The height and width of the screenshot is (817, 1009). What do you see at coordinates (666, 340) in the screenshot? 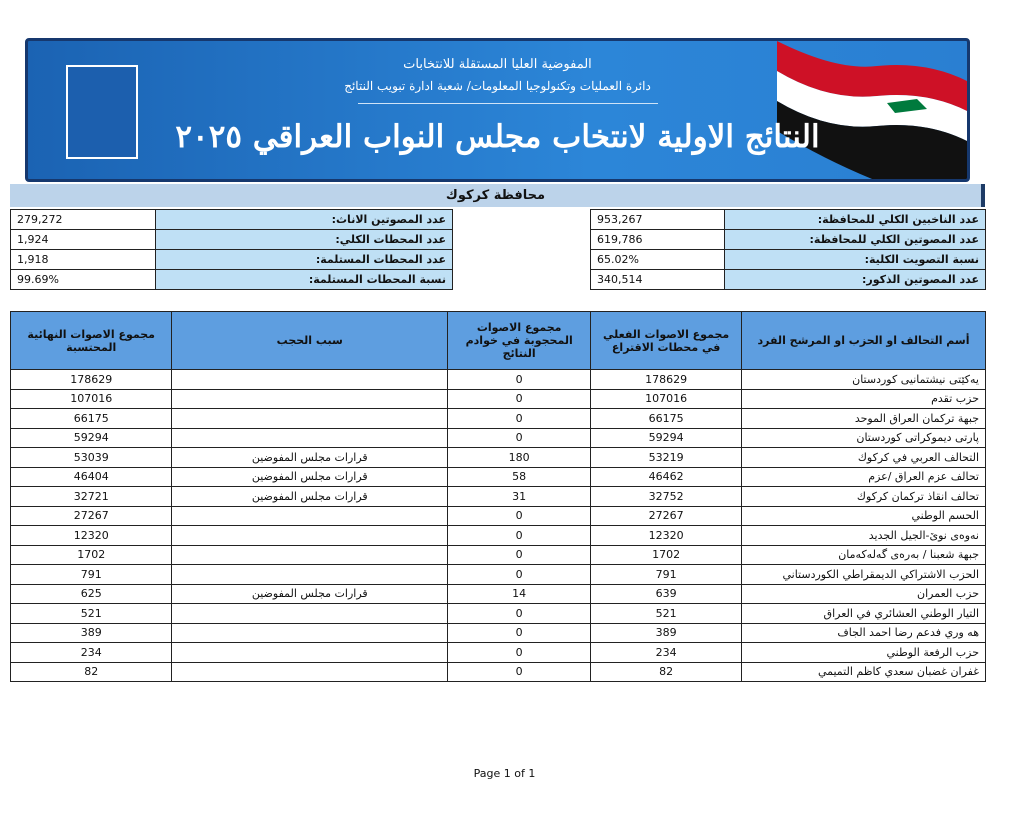
I see `column-header: مجموع الاصوات الفعلي في محطات الاقتراع` at bounding box center [666, 340].